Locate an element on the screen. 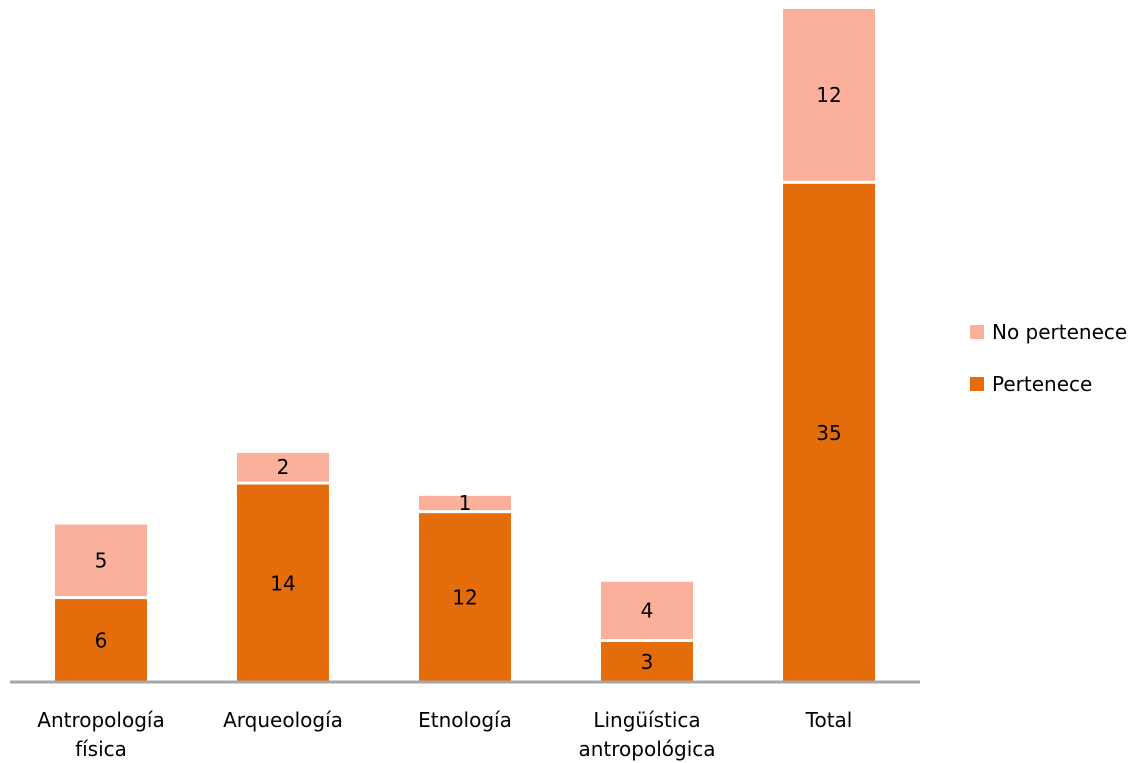  bar-no-pertenece-etnologia is located at coordinates (465, 503).